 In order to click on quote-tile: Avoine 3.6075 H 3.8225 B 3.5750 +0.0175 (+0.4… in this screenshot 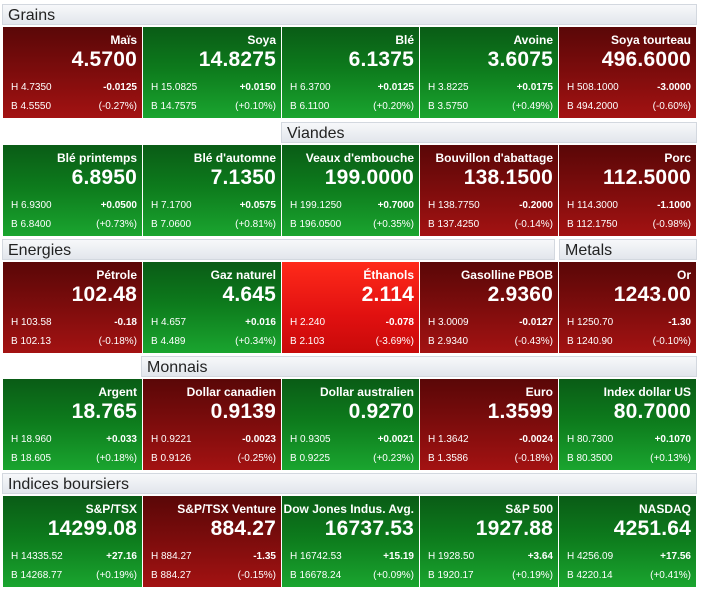, I will do `click(489, 72)`.